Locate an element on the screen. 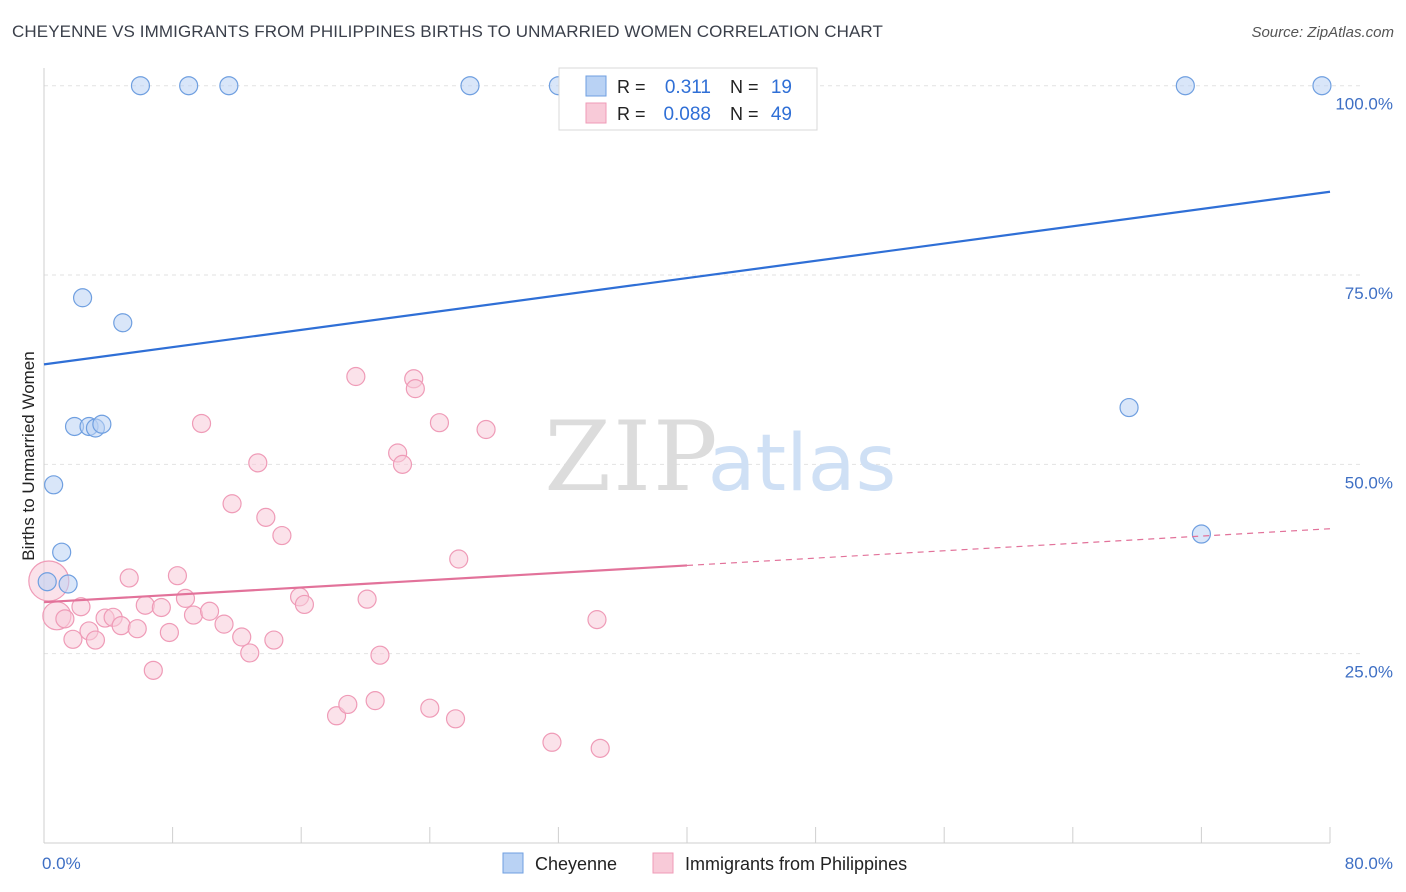 The image size is (1406, 892). stats-r-value-cheyenne: 0.311 is located at coordinates (688, 87).